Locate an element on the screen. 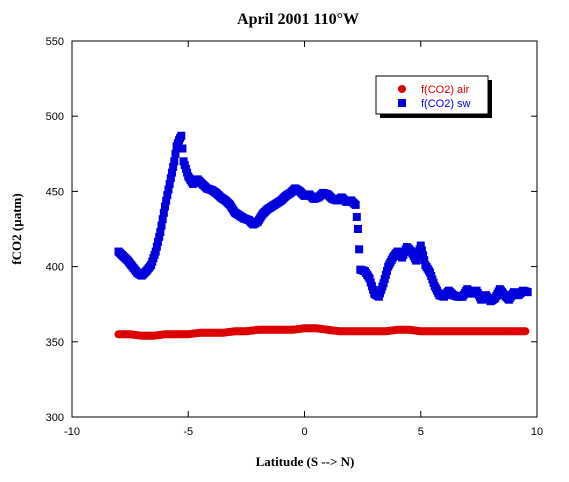 The height and width of the screenshot is (482, 569). x-axis-label: Latitude (S --> N) is located at coordinates (305, 461).